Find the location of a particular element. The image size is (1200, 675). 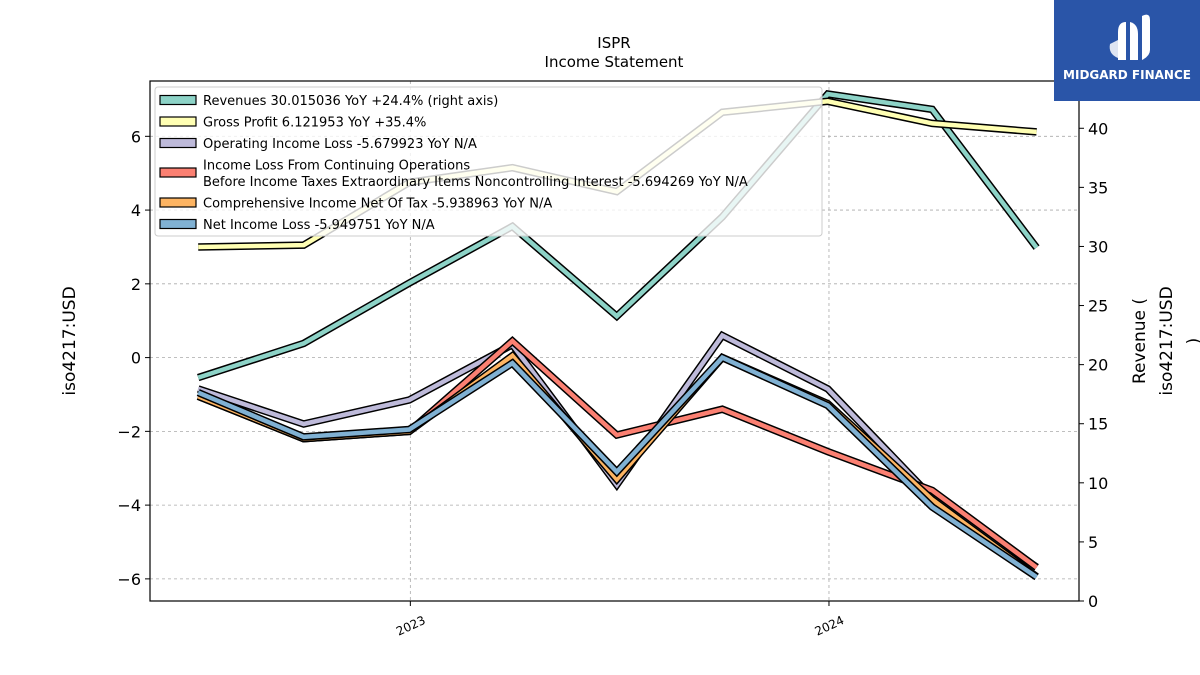

right-tick-label: 10 is located at coordinates (1098, 483).